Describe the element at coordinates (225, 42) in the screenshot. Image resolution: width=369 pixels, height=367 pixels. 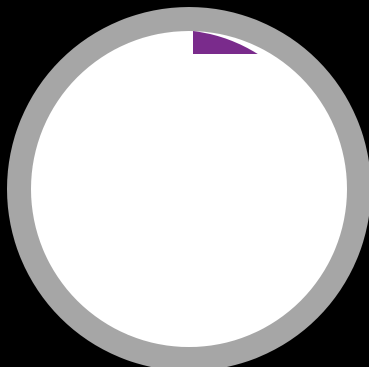
I see `progress-fill` at that location.